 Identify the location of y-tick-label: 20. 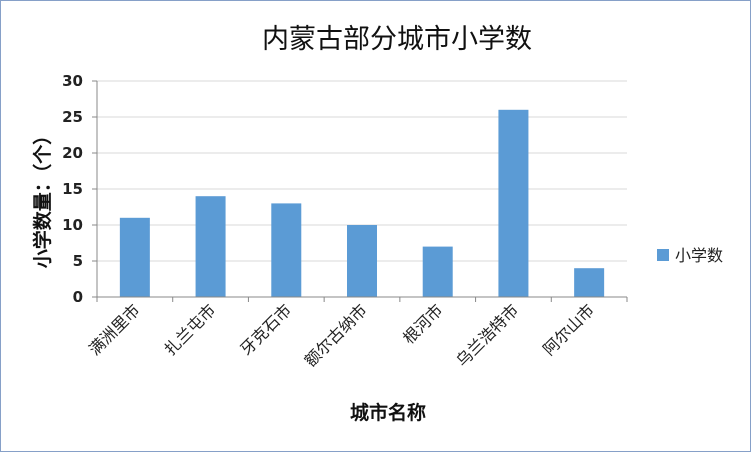
(72, 153).